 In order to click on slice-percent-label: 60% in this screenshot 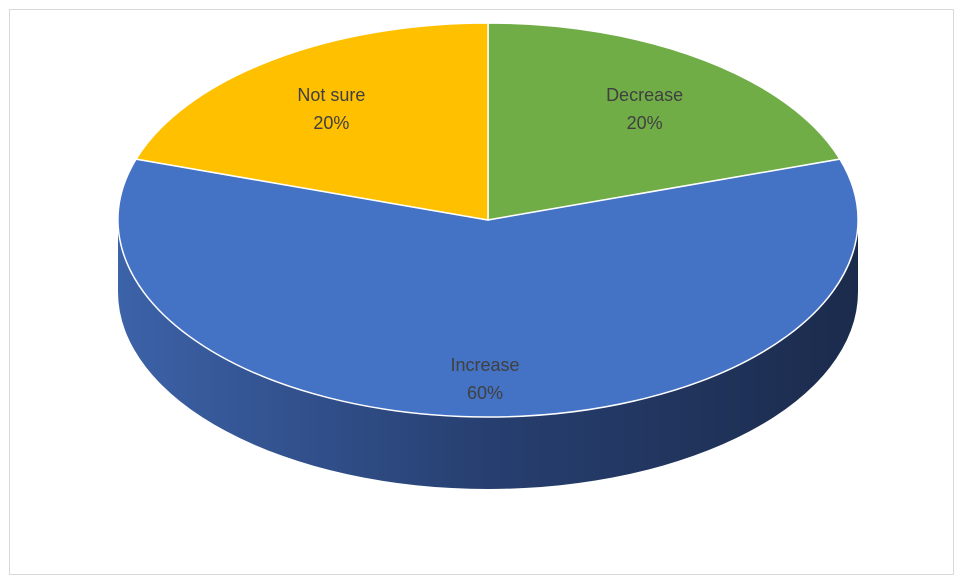, I will do `click(485, 393)`.